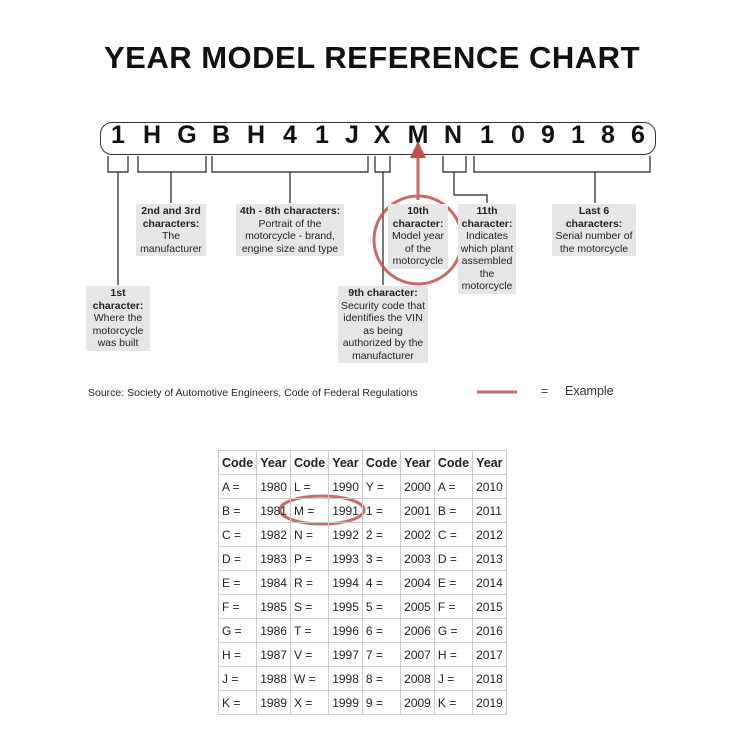 This screenshot has height=755, width=744. I want to click on vin-character: N, so click(453, 135).